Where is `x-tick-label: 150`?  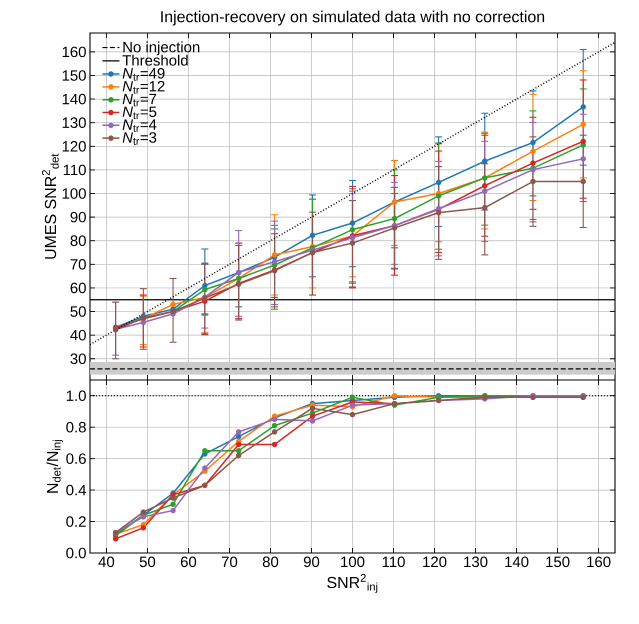 x-tick-label: 150 is located at coordinates (558, 562).